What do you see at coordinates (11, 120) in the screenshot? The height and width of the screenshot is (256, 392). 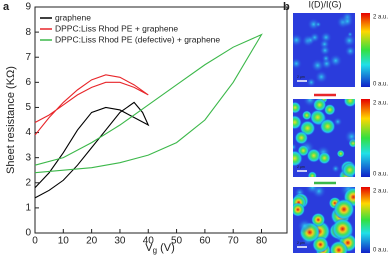 I see `y-axis-label: Sheet resistance (KΩ)` at bounding box center [11, 120].